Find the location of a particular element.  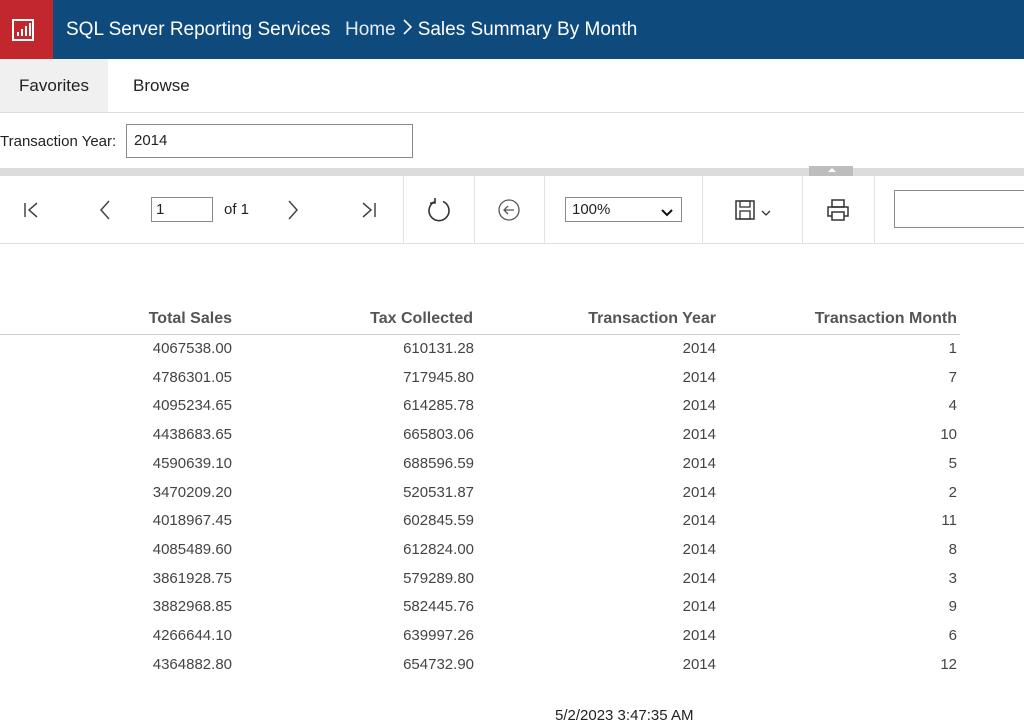

total-sales-cell: 4095234.65 is located at coordinates (192, 406).